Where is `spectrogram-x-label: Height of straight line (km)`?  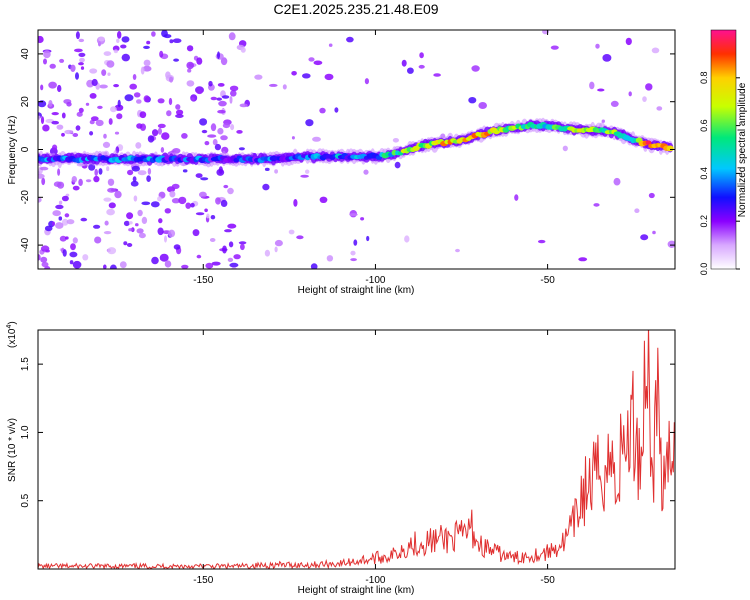
spectrogram-x-label: Height of straight line (km) is located at coordinates (356, 290).